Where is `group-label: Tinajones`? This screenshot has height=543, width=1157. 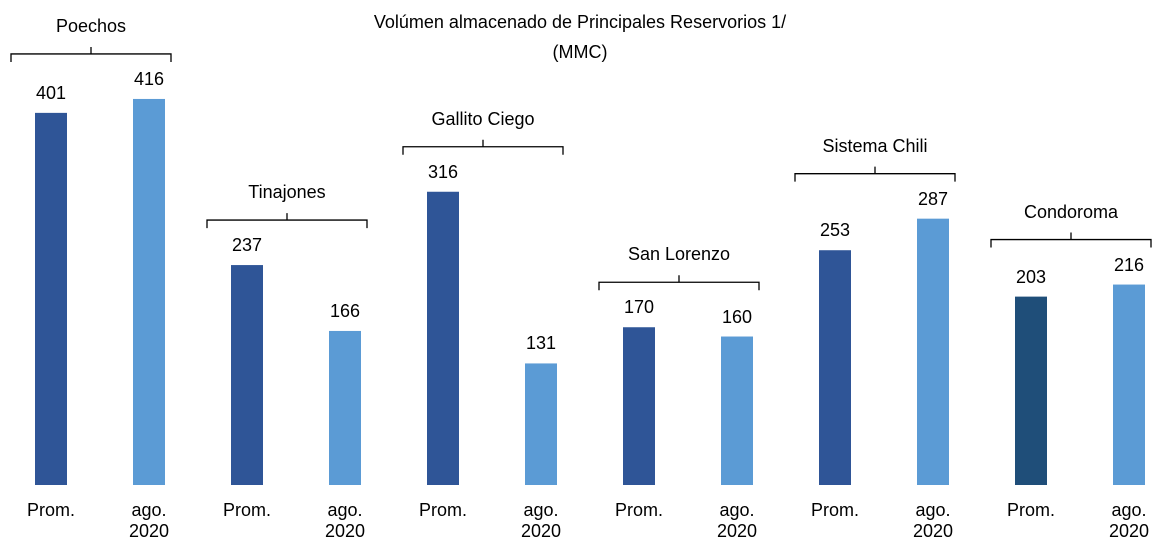
group-label: Tinajones is located at coordinates (287, 192).